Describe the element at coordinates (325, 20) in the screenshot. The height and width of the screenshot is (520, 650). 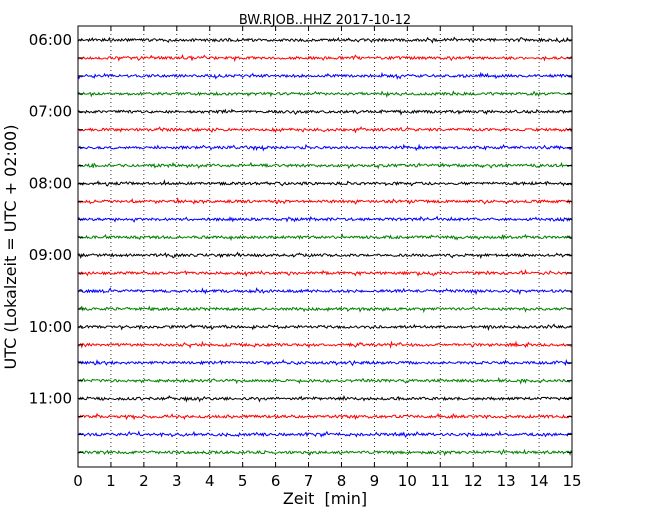
I see `chart-title: BW.RJOB..HHZ 2017-10-12` at that location.